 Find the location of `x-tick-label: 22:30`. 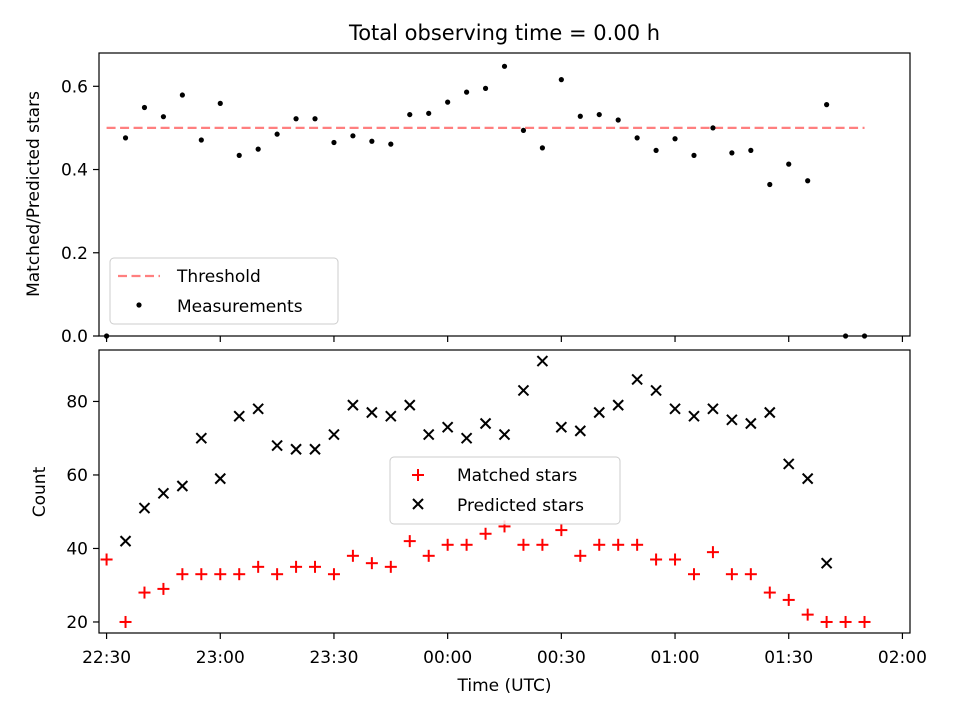

x-tick-label: 22:30 is located at coordinates (106, 658).